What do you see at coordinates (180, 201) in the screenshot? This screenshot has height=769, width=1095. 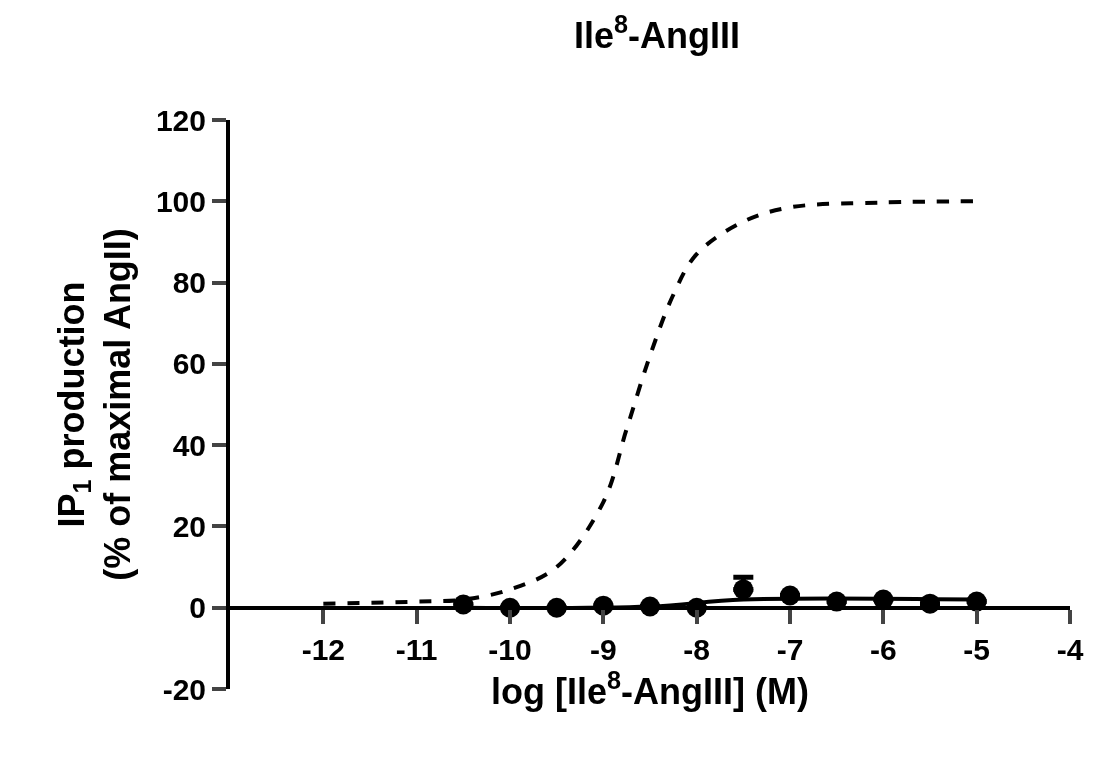 I see `y-tick-label: 100` at bounding box center [180, 201].